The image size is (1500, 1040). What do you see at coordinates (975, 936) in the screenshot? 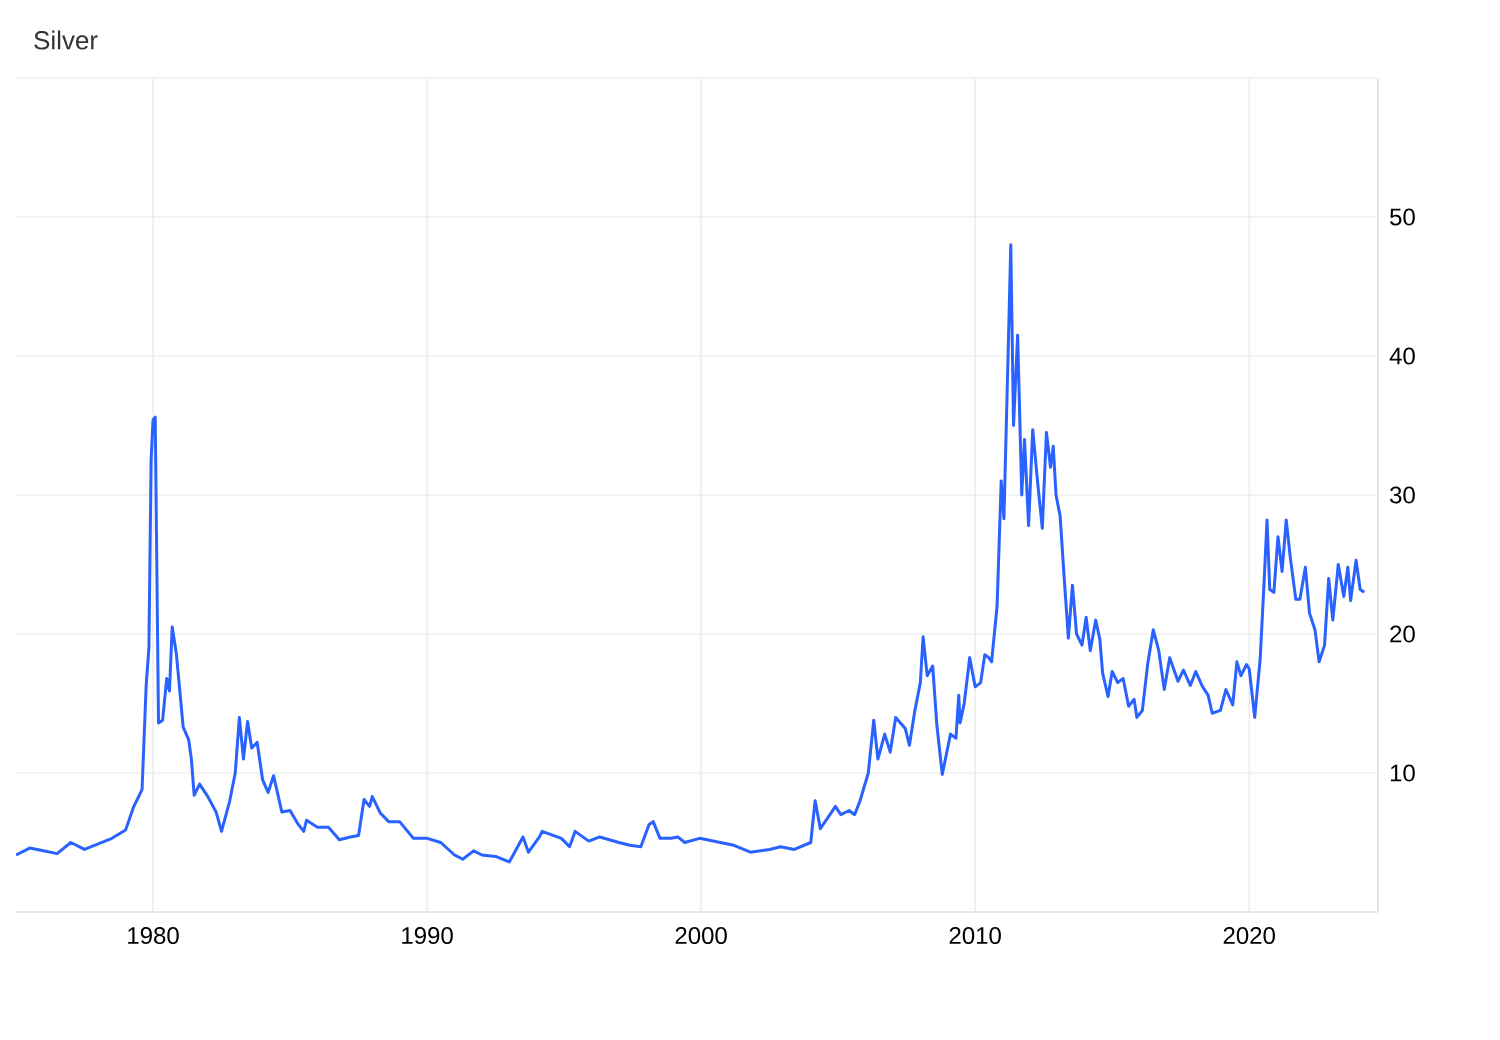
I see `x-tick-label: 2010` at bounding box center [975, 936].